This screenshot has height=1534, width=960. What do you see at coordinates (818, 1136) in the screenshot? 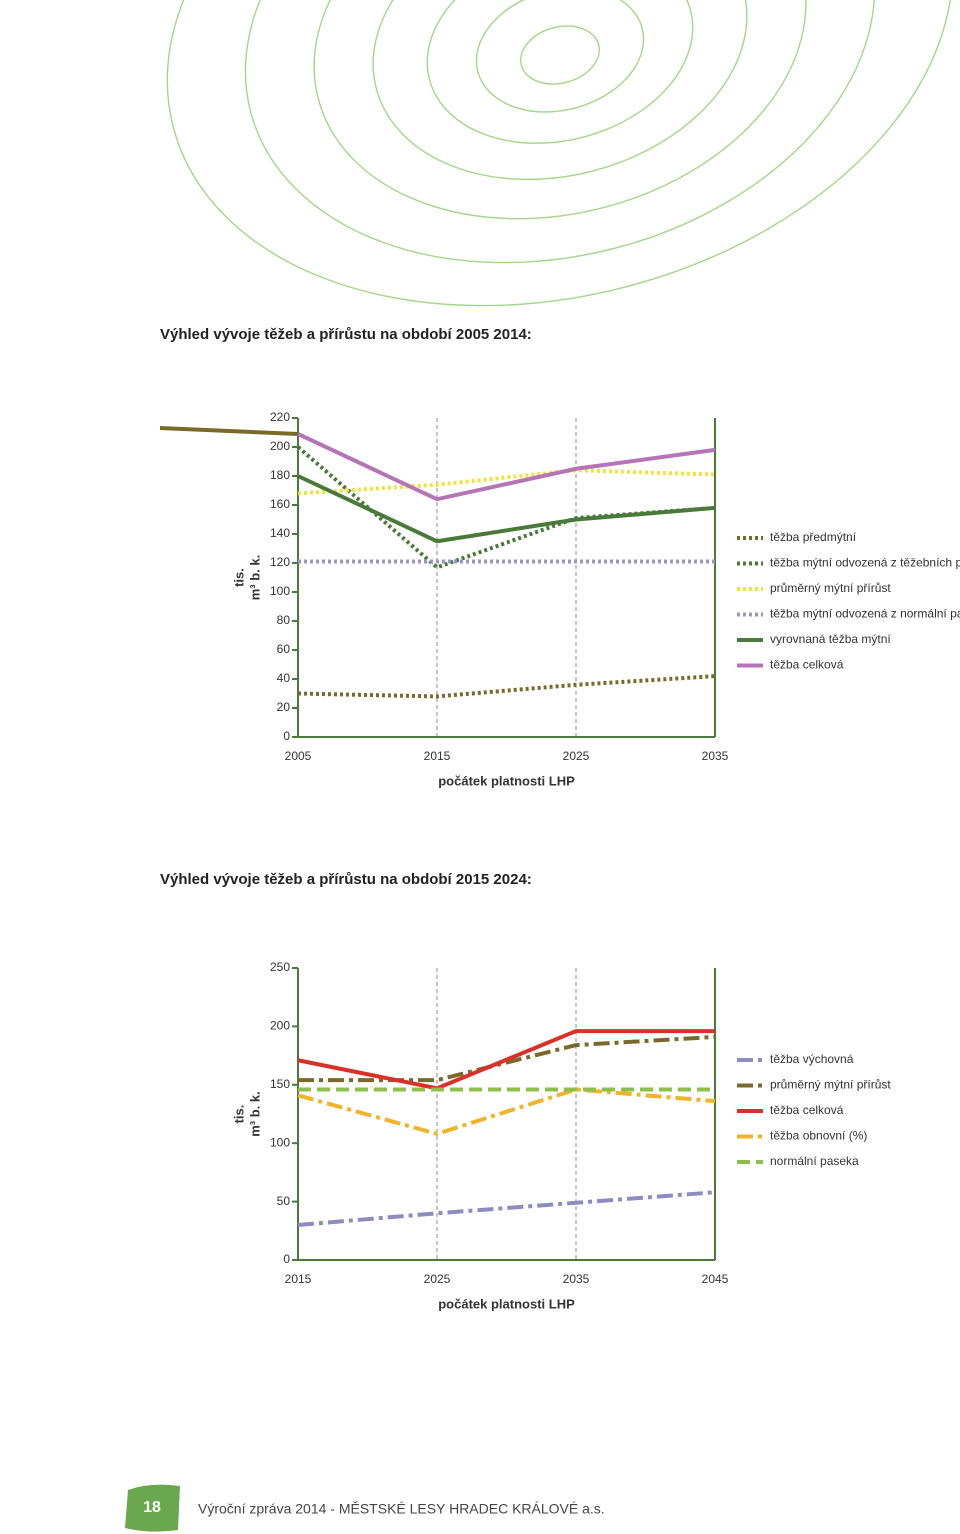
I see `legend-label: těžba obnovní (%)` at bounding box center [818, 1136].